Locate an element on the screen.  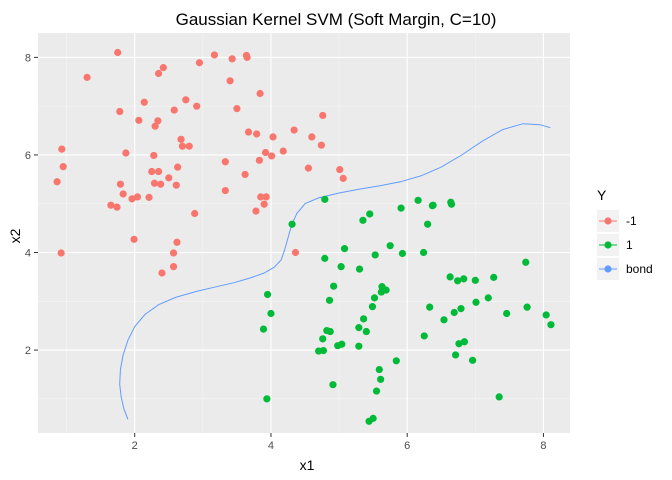
legend-label: 1 is located at coordinates (629, 245).